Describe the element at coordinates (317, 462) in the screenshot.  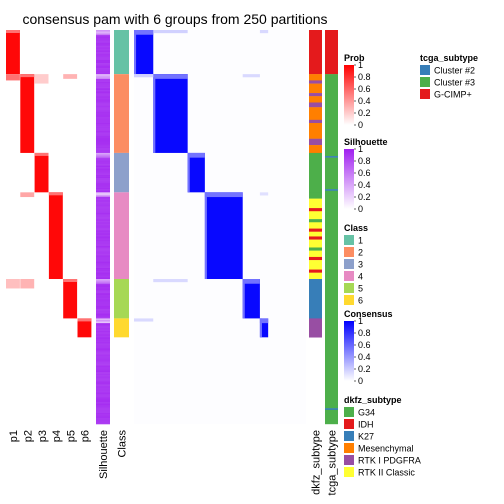
I see `annotation-label: dkfz_subtype` at that location.